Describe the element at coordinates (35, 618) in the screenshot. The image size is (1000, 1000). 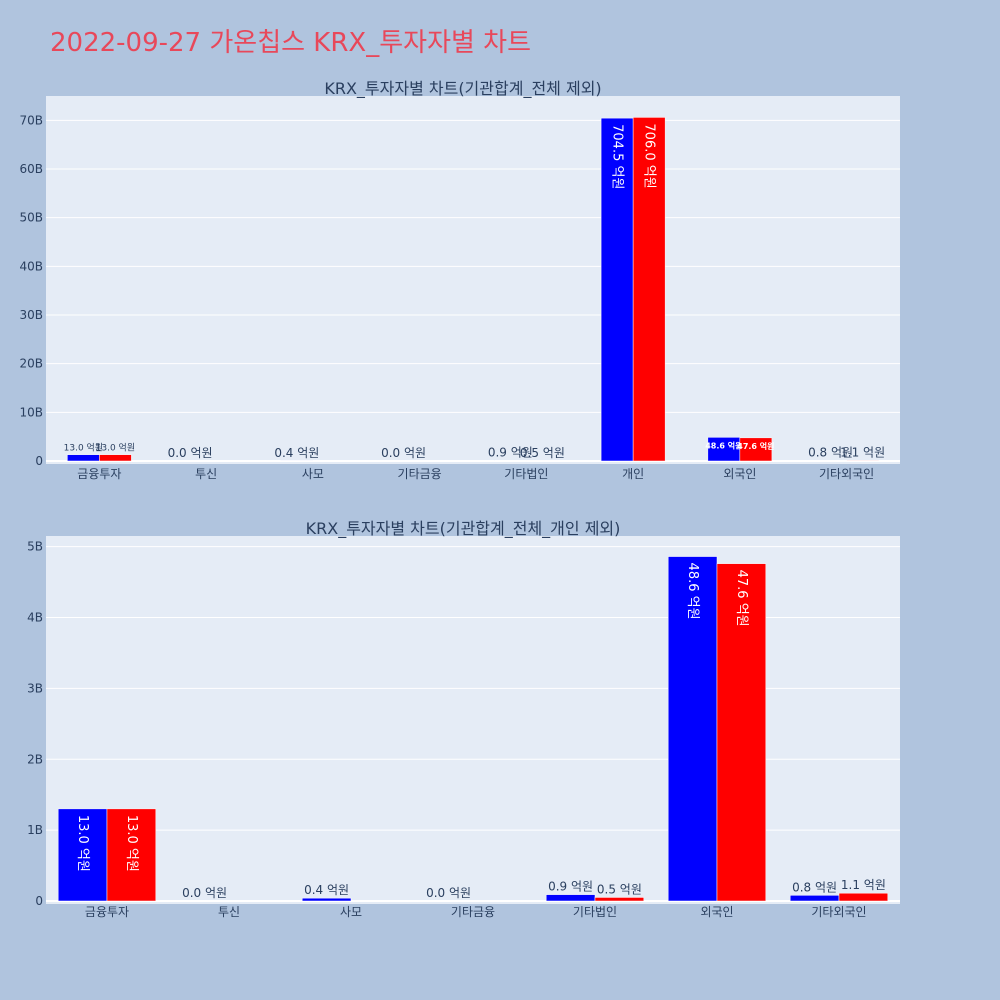
I see `y-tick-label: 4B` at that location.